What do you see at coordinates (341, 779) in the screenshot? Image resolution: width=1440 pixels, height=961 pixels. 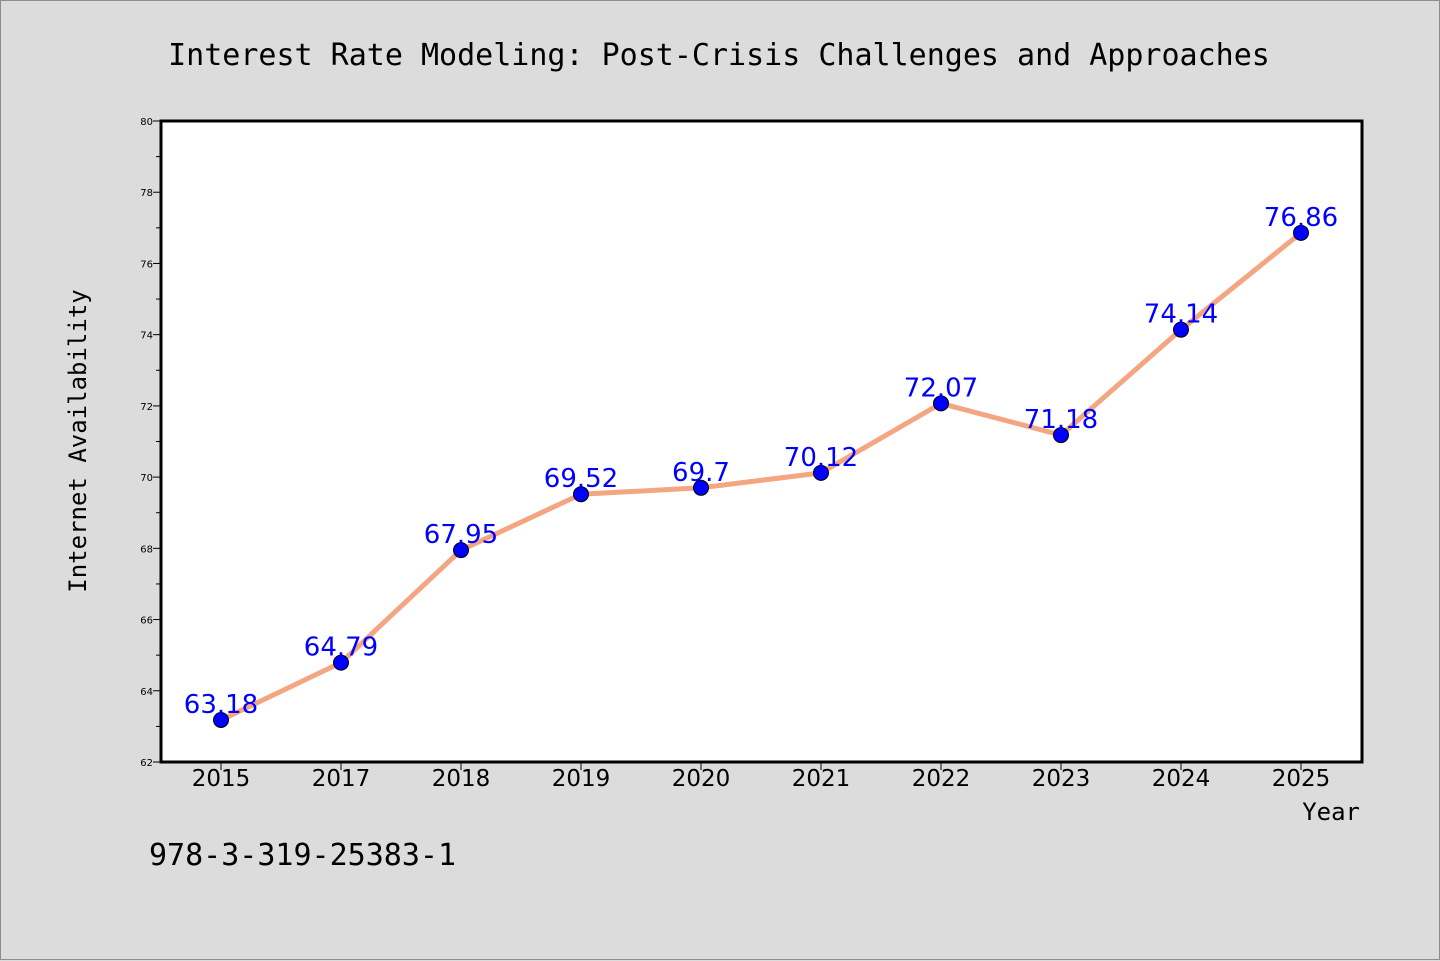 I see `x-tick-label: 2017` at bounding box center [341, 779].